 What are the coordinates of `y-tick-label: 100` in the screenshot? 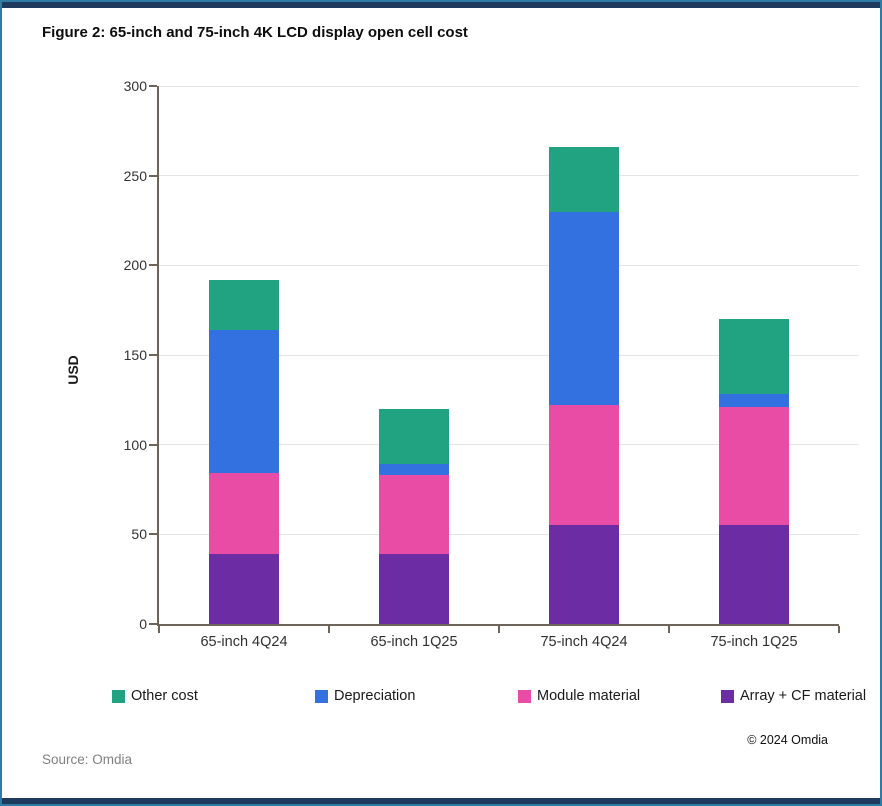 It's located at (135, 444).